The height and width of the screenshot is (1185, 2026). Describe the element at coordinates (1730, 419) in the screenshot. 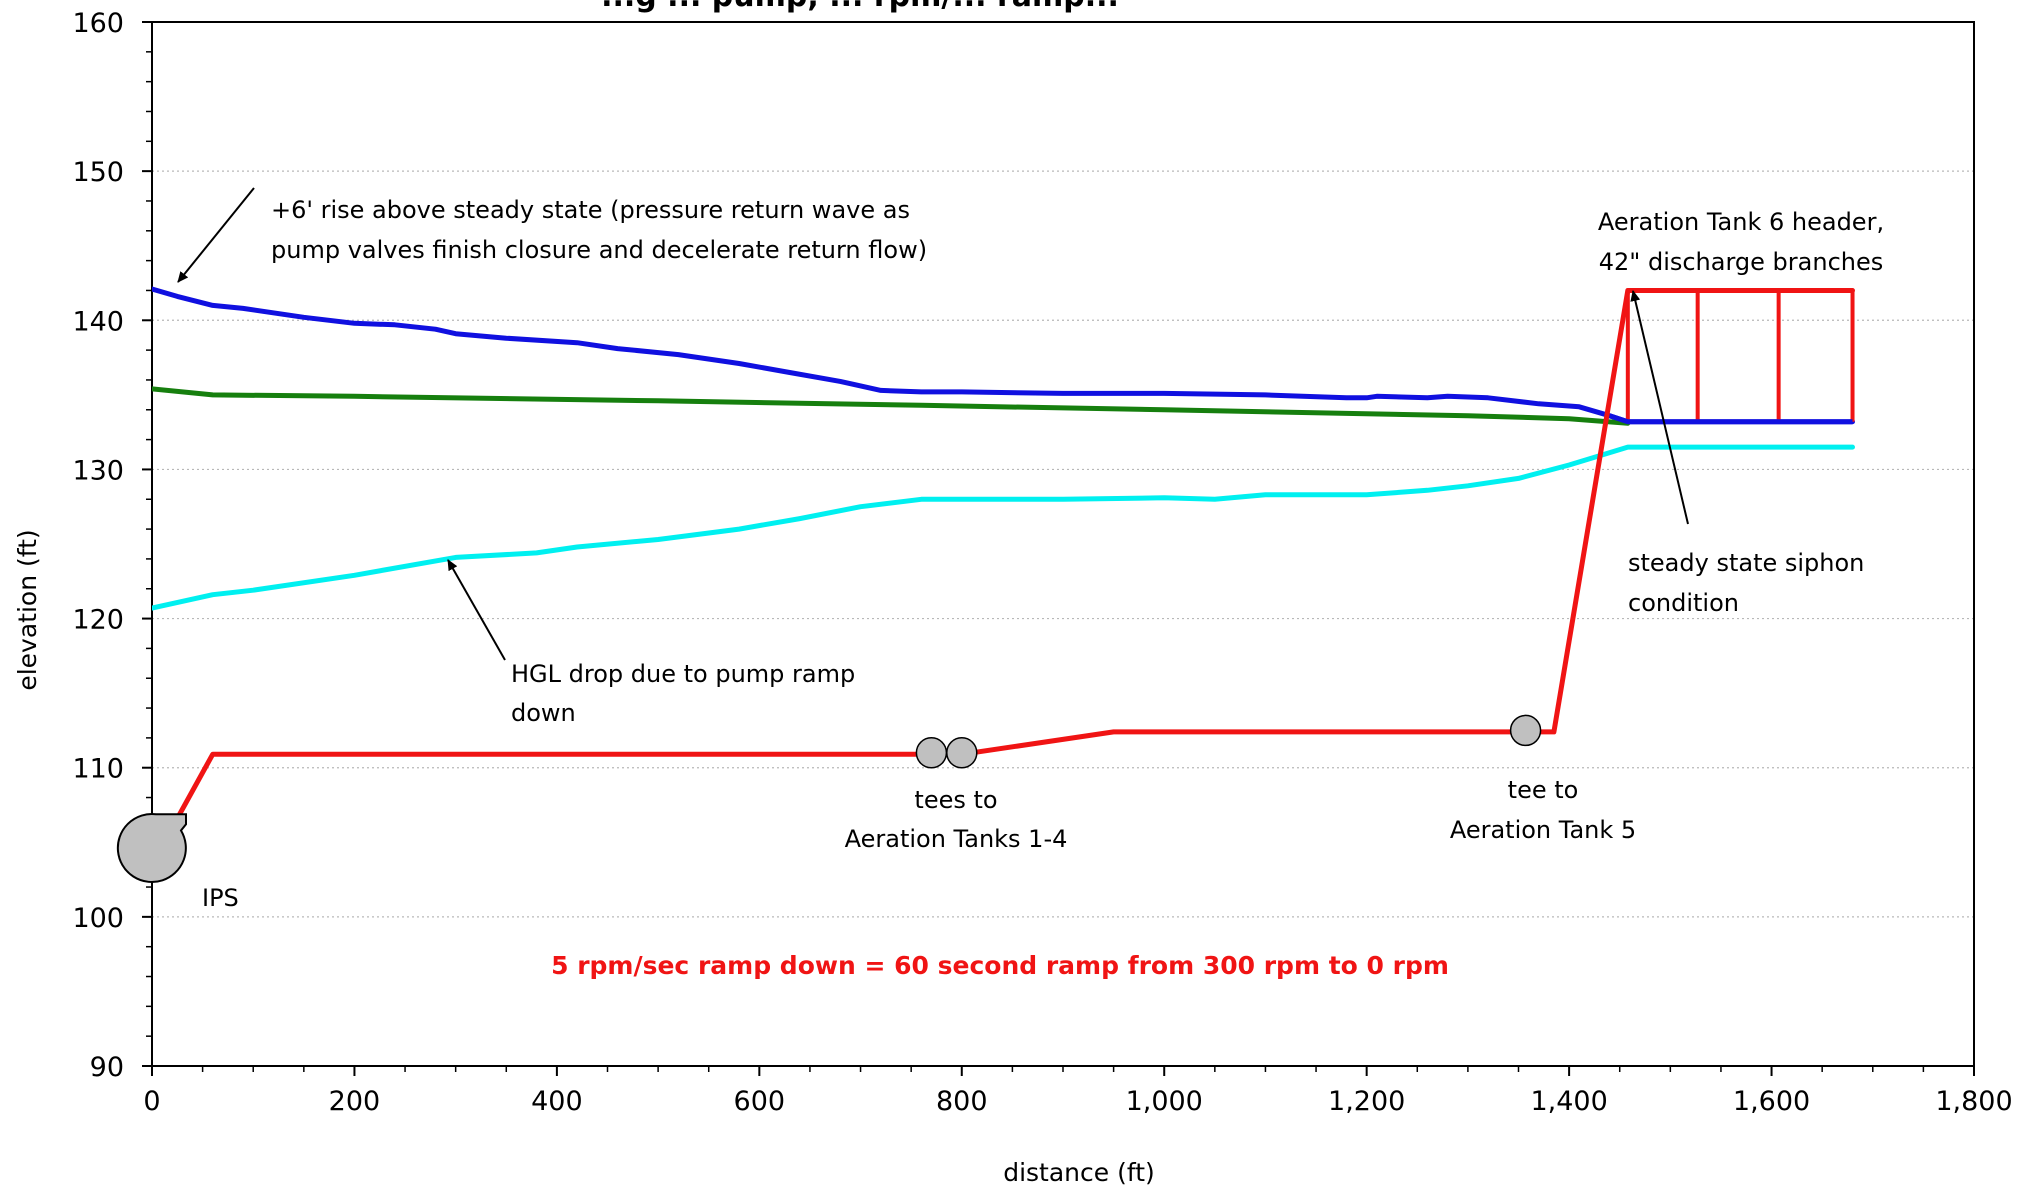

I see `series-line-max_hgl-tail` at that location.